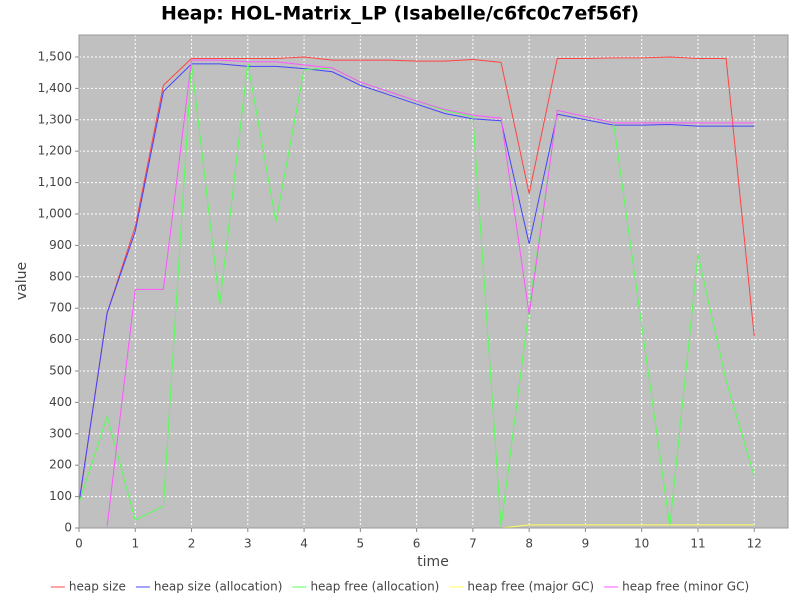  What do you see at coordinates (60, 465) in the screenshot?
I see `y-tick-label: 200` at bounding box center [60, 465].